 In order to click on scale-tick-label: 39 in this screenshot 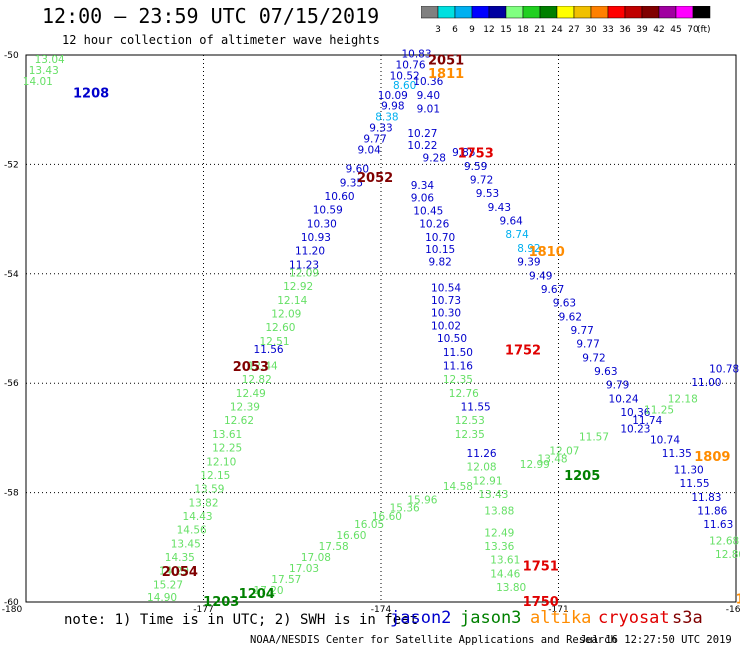, I will do `click(642, 30)`.